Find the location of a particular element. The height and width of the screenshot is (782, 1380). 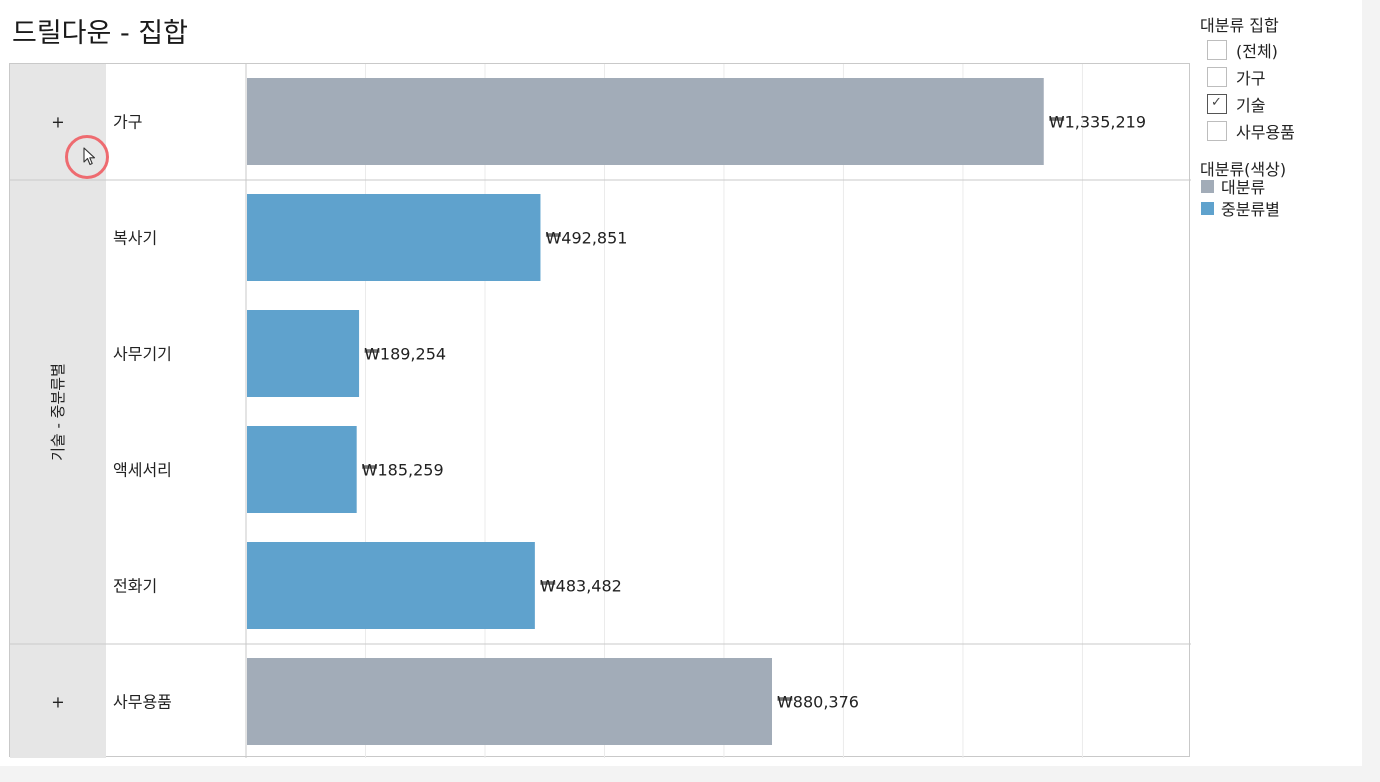

row-label: 가구 is located at coordinates (127, 122).